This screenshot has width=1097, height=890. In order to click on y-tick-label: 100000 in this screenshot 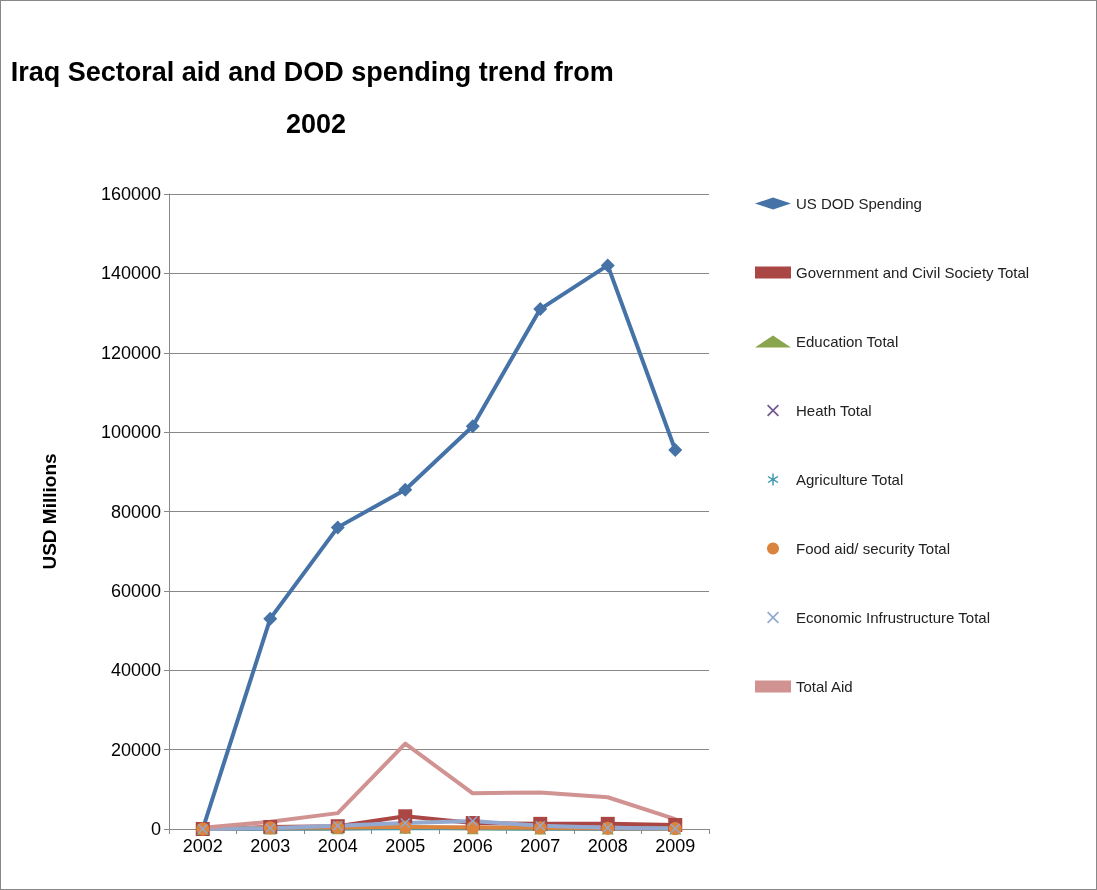, I will do `click(130, 432)`.